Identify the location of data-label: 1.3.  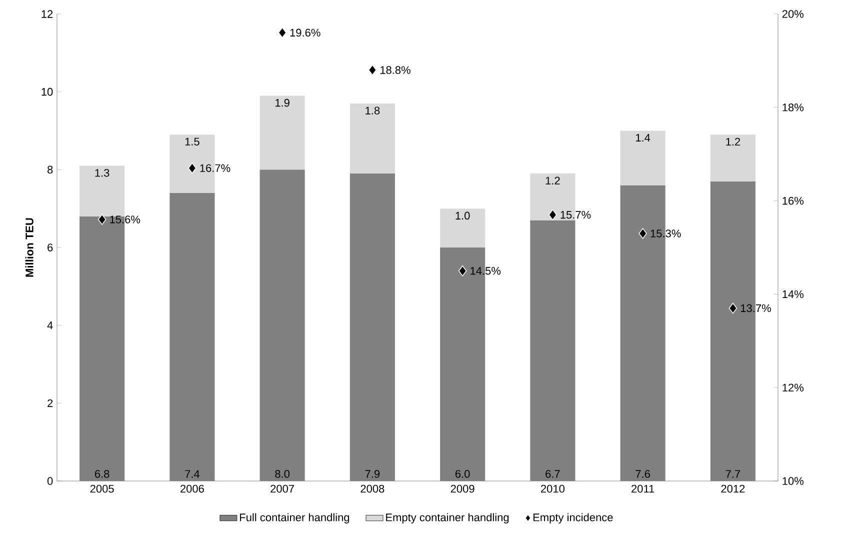
(102, 172).